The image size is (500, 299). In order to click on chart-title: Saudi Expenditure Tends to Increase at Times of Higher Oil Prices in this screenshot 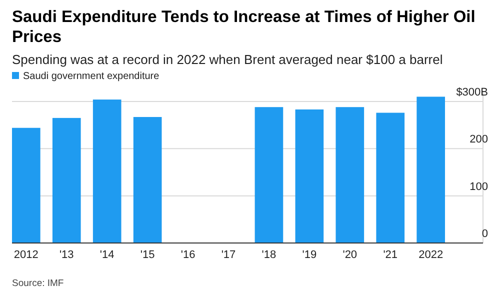, I will do `click(244, 27)`.